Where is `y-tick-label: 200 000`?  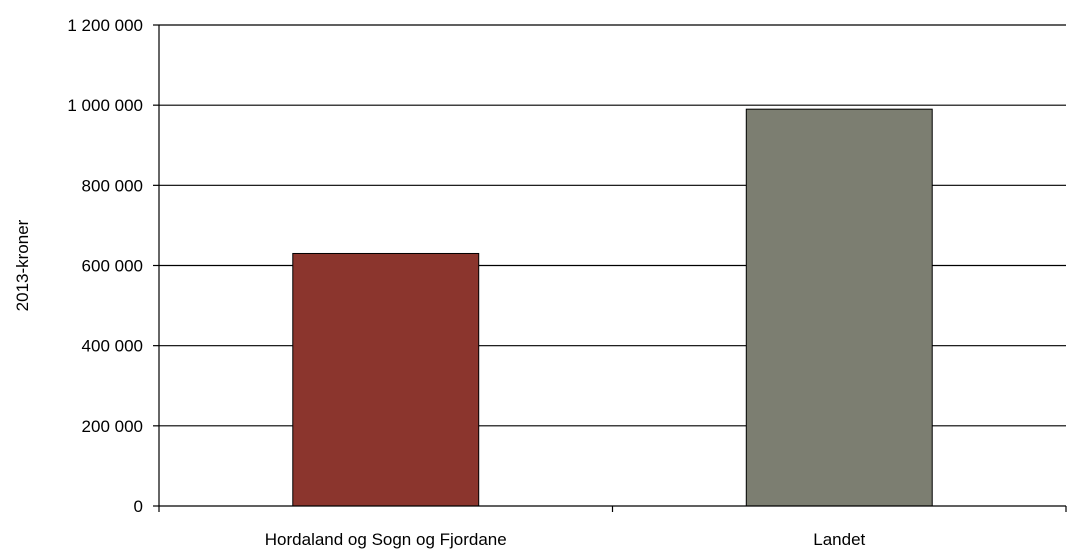 y-tick-label: 200 000 is located at coordinates (112, 426).